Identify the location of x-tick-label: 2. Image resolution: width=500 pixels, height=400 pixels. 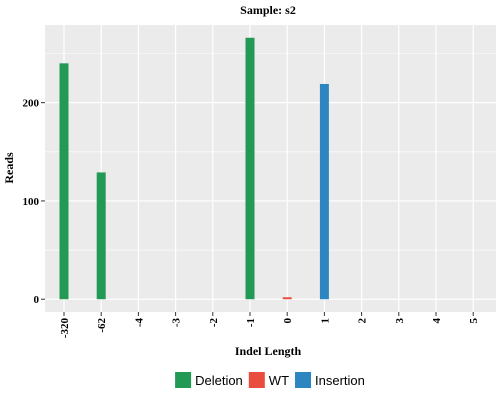
(363, 321).